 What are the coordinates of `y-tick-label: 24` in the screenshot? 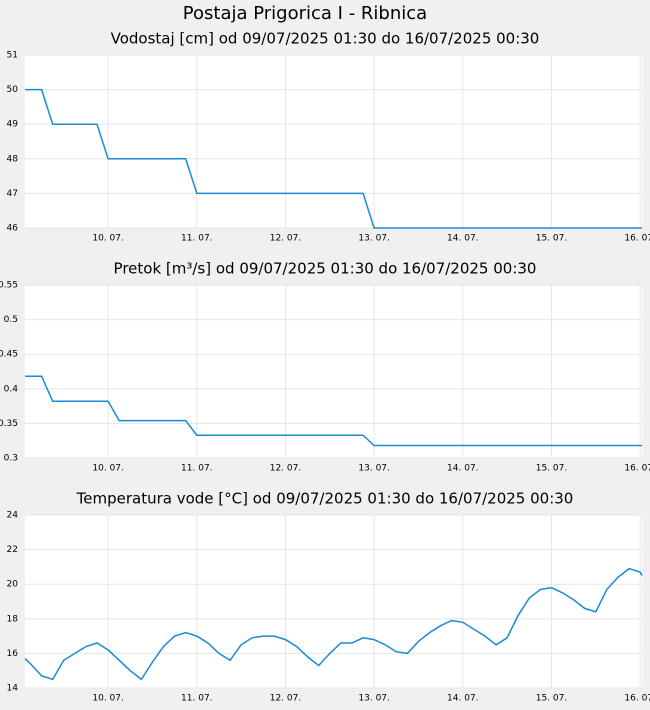 It's located at (13, 516).